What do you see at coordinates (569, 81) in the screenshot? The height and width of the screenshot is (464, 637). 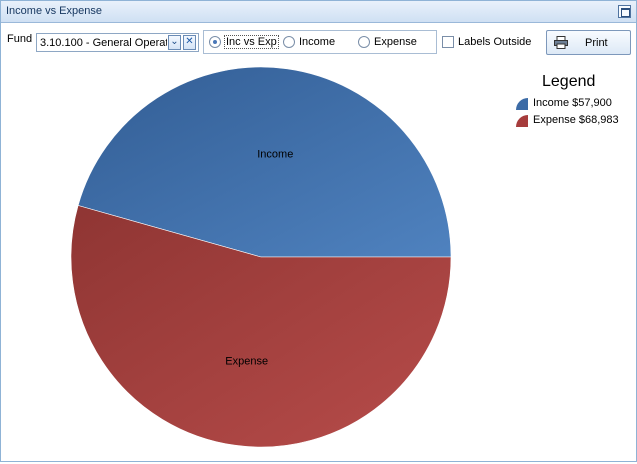 I see `legend-title: Legend` at bounding box center [569, 81].